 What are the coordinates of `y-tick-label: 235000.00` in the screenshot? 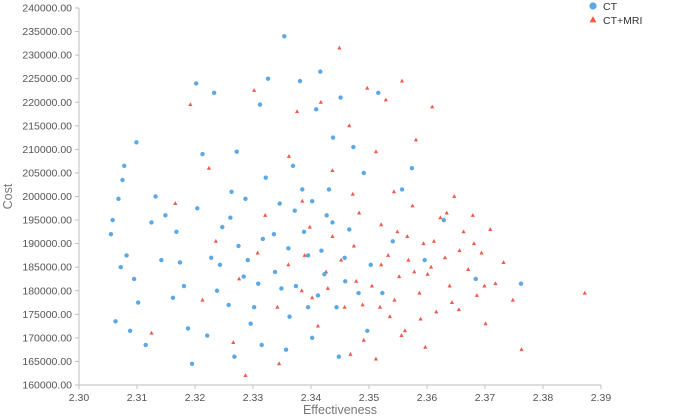 It's located at (47, 32).